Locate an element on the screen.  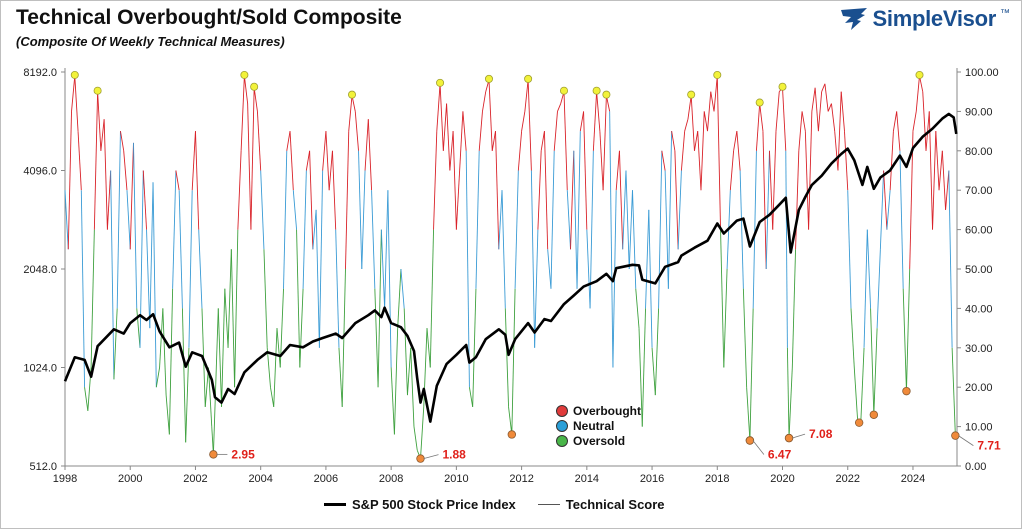
x-tick-label: 2016 is located at coordinates (652, 479).